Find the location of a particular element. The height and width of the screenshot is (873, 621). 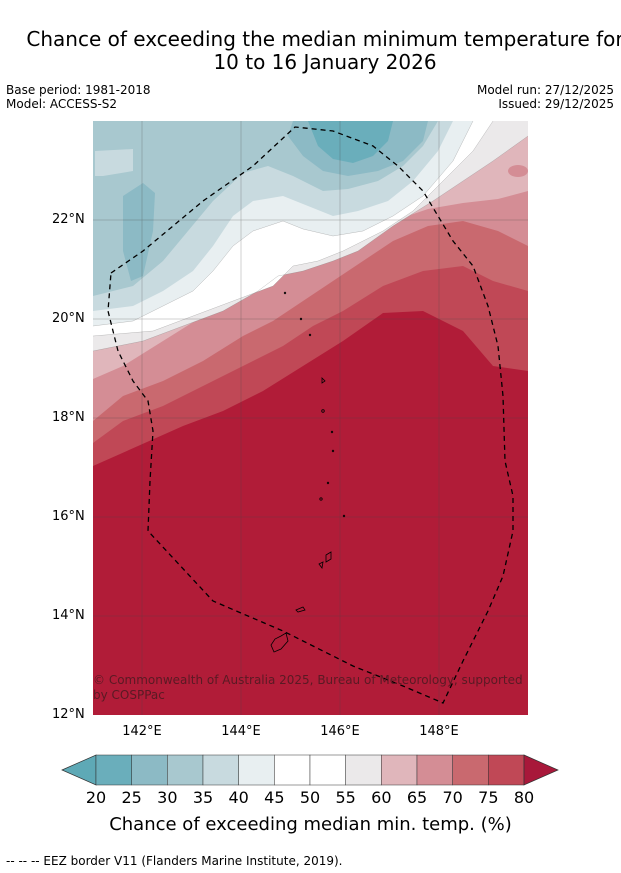

y-tick-20n: 20°N is located at coordinates (68, 318).